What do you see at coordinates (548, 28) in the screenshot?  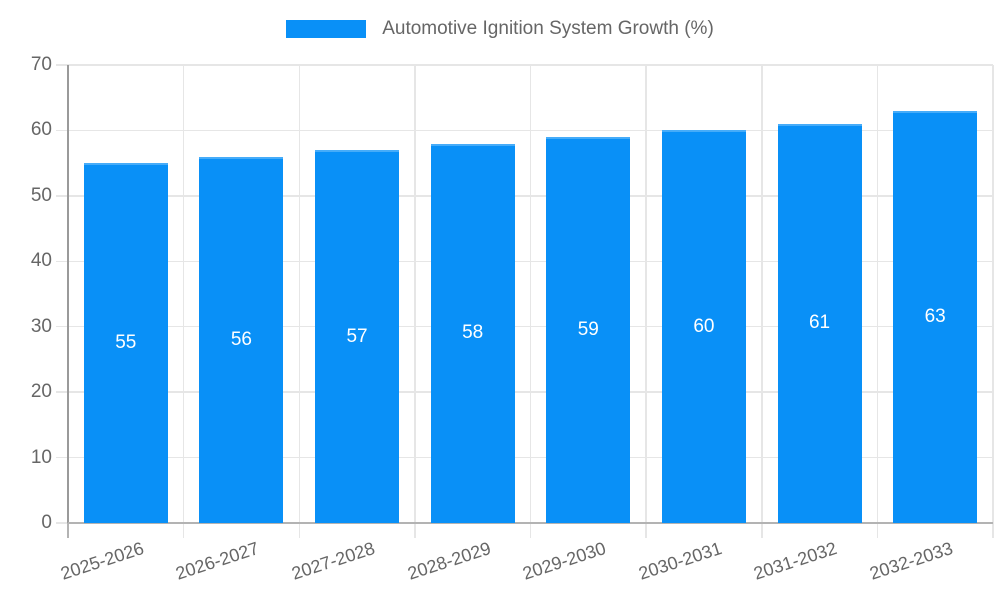 I see `legend-label: Automotive Ignition System Growth (%)` at bounding box center [548, 28].